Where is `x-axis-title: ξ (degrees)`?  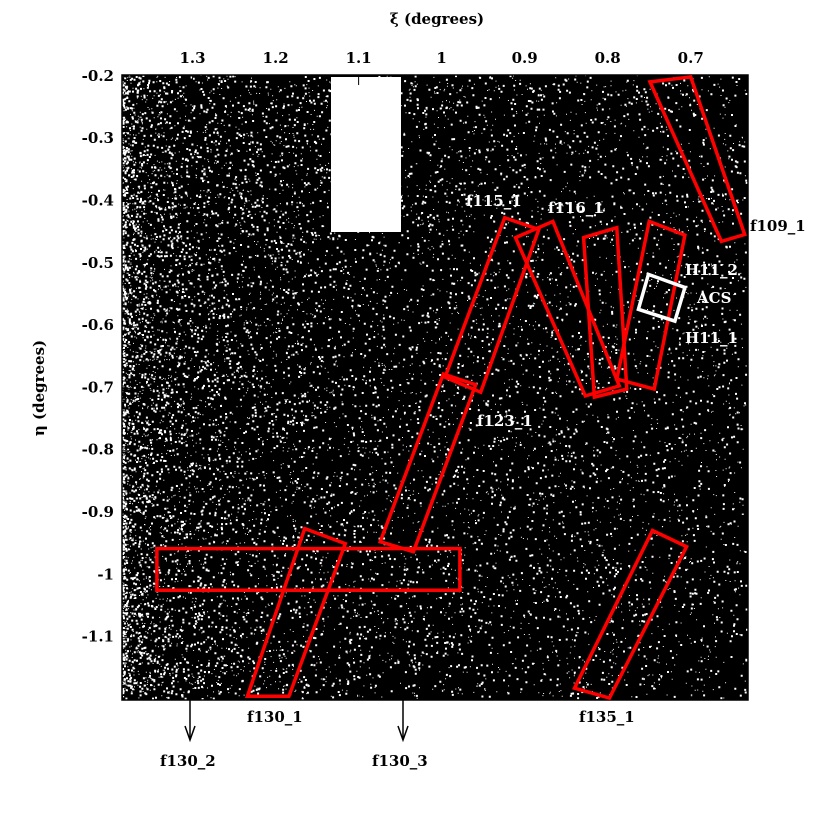
x-axis-title: ξ (degrees) is located at coordinates (437, 19).